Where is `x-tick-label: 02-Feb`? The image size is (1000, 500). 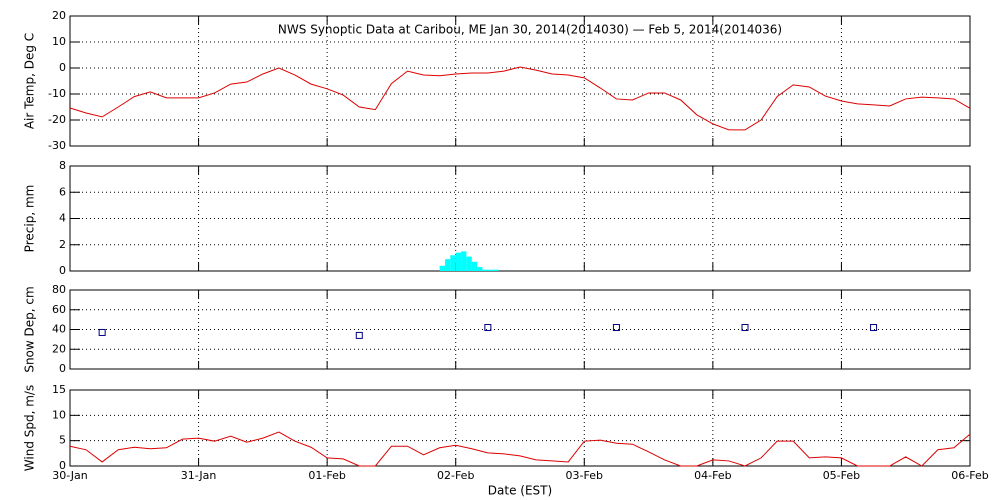
x-tick-label: 02-Feb is located at coordinates (455, 475).